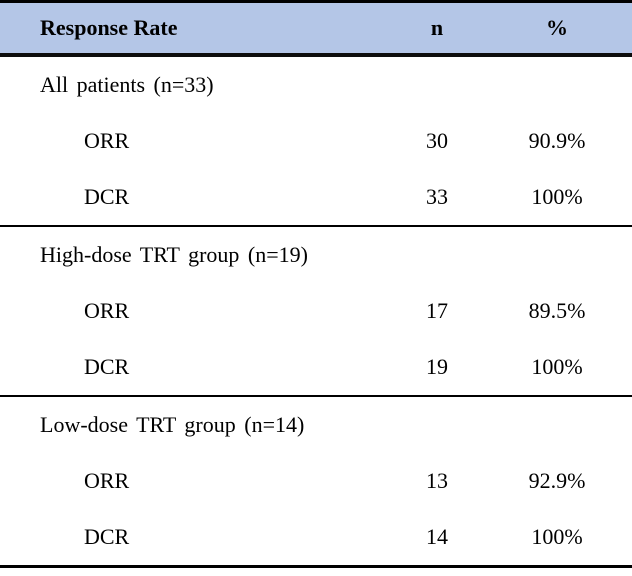 The width and height of the screenshot is (632, 576). What do you see at coordinates (437, 310) in the screenshot?
I see `row-n-value: 17` at bounding box center [437, 310].